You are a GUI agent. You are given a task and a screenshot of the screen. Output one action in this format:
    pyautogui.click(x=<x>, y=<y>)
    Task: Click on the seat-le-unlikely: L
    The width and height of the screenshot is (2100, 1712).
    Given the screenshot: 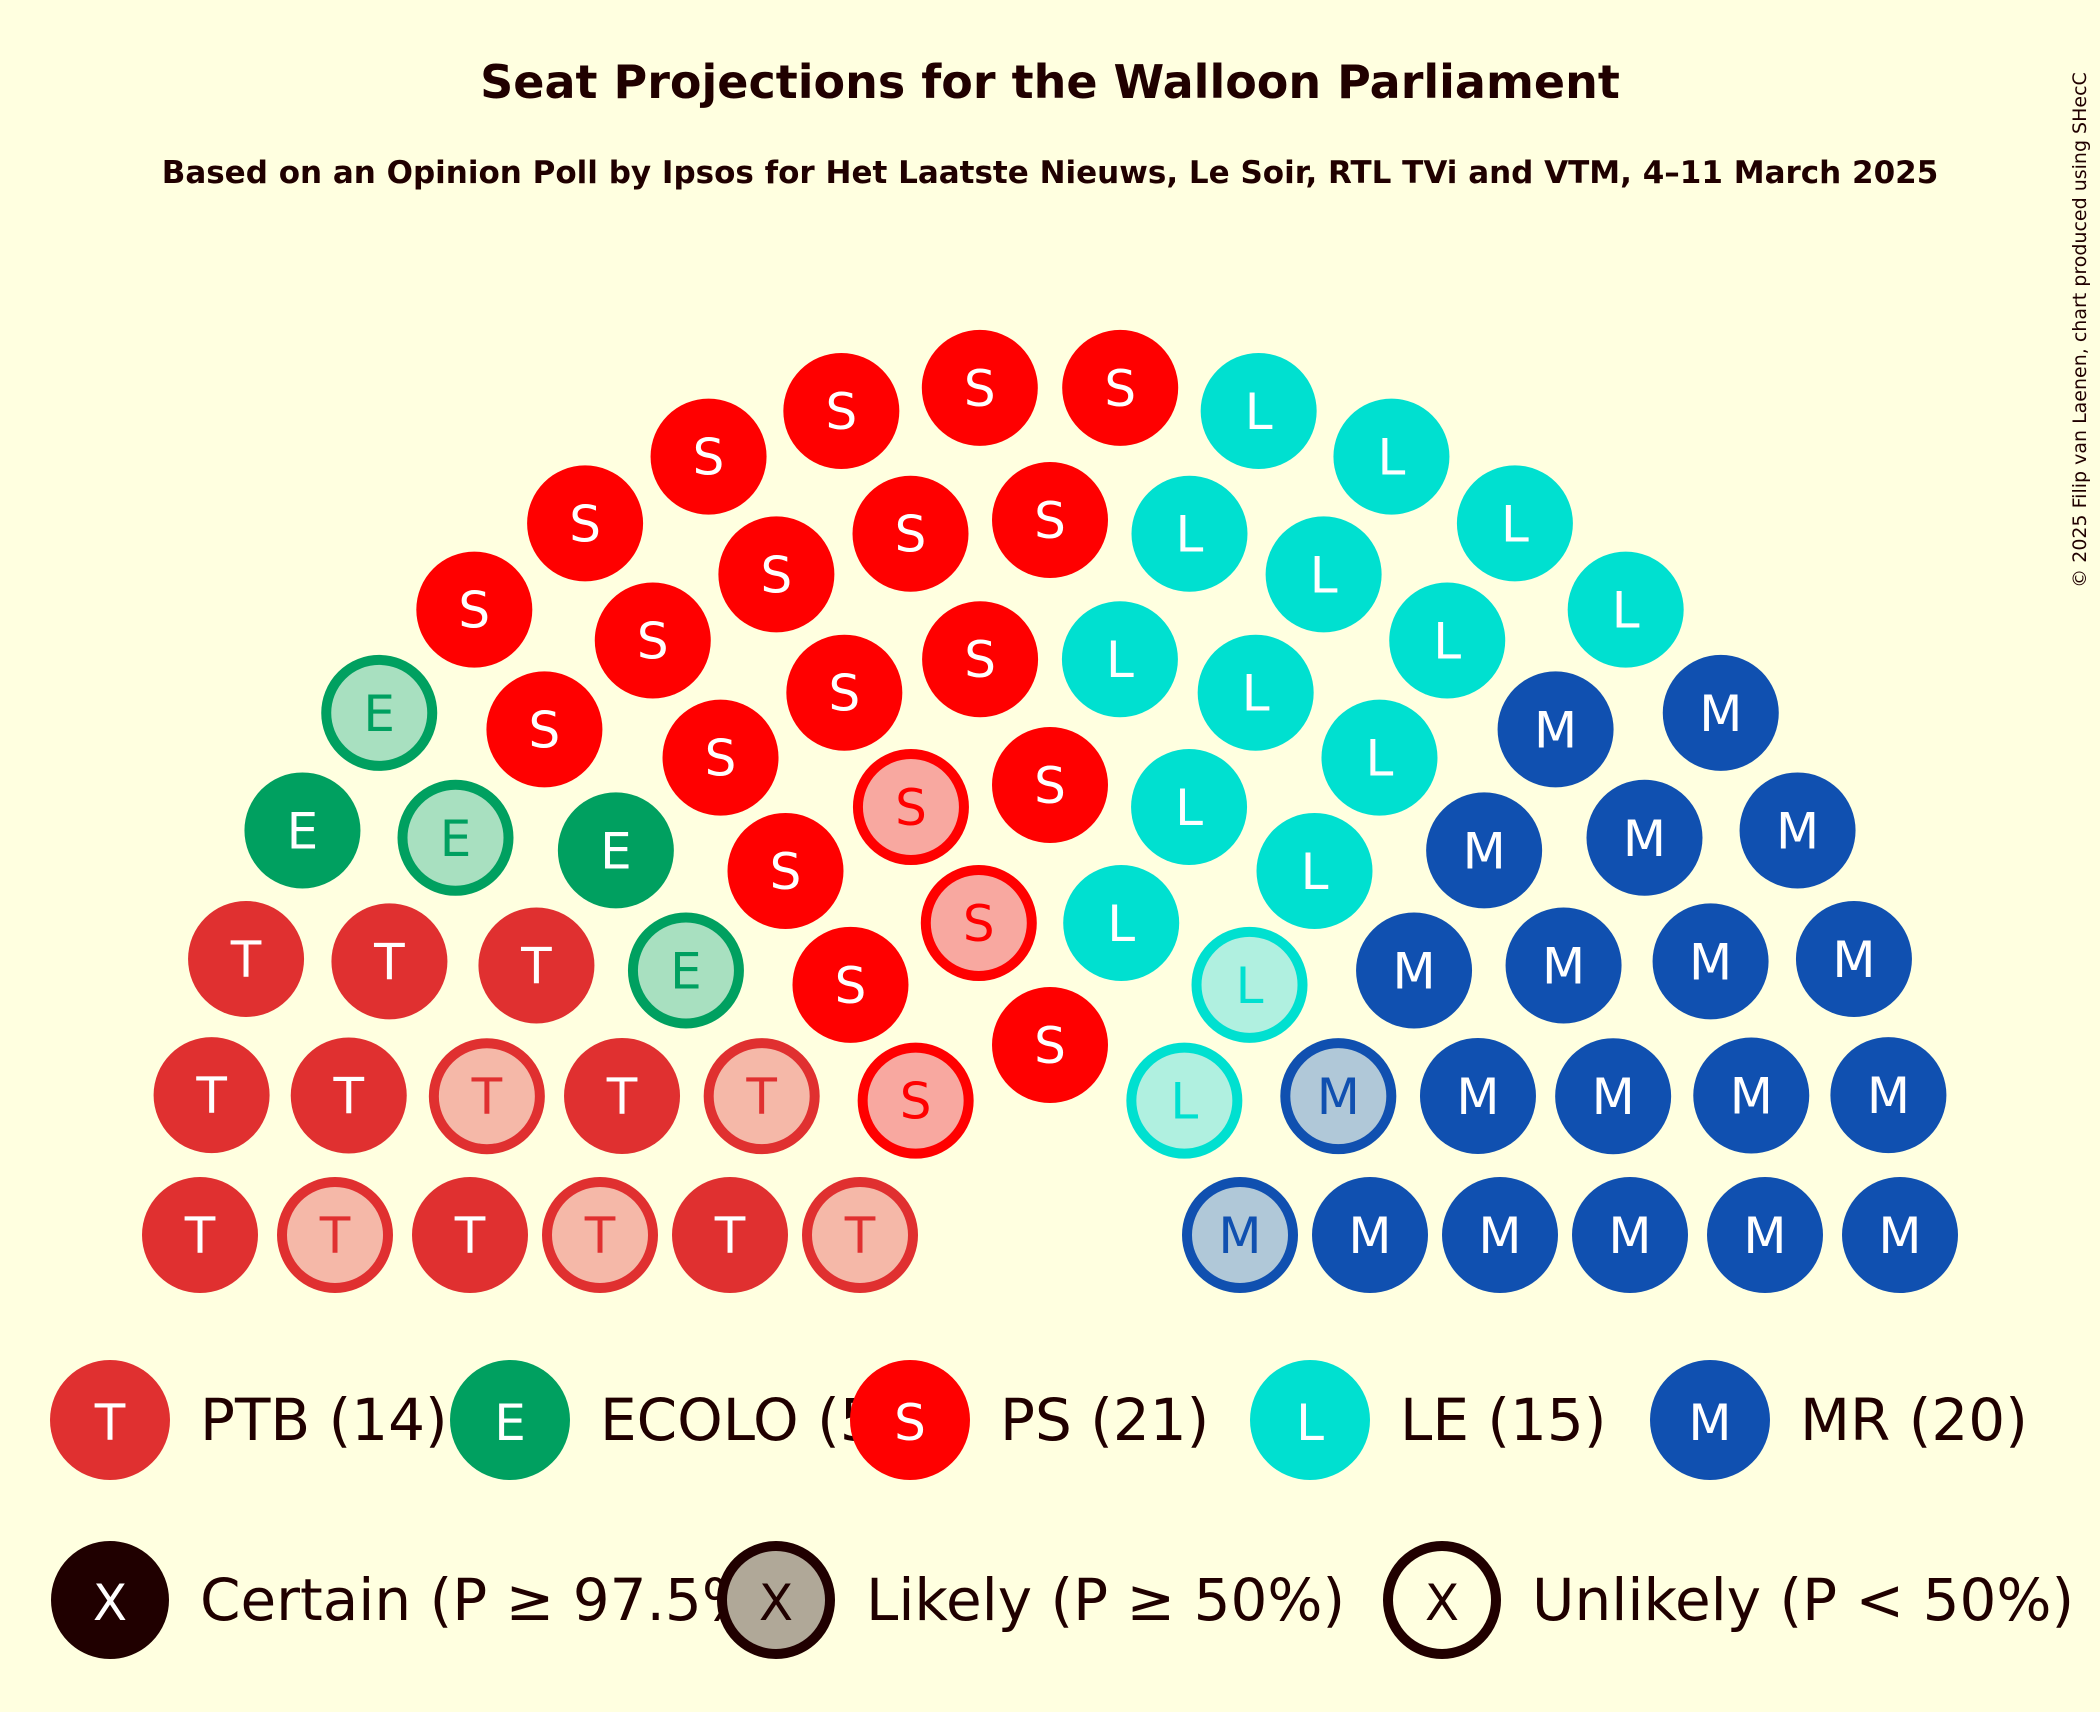 What is the action you would take?
    pyautogui.click(x=1184, y=1100)
    